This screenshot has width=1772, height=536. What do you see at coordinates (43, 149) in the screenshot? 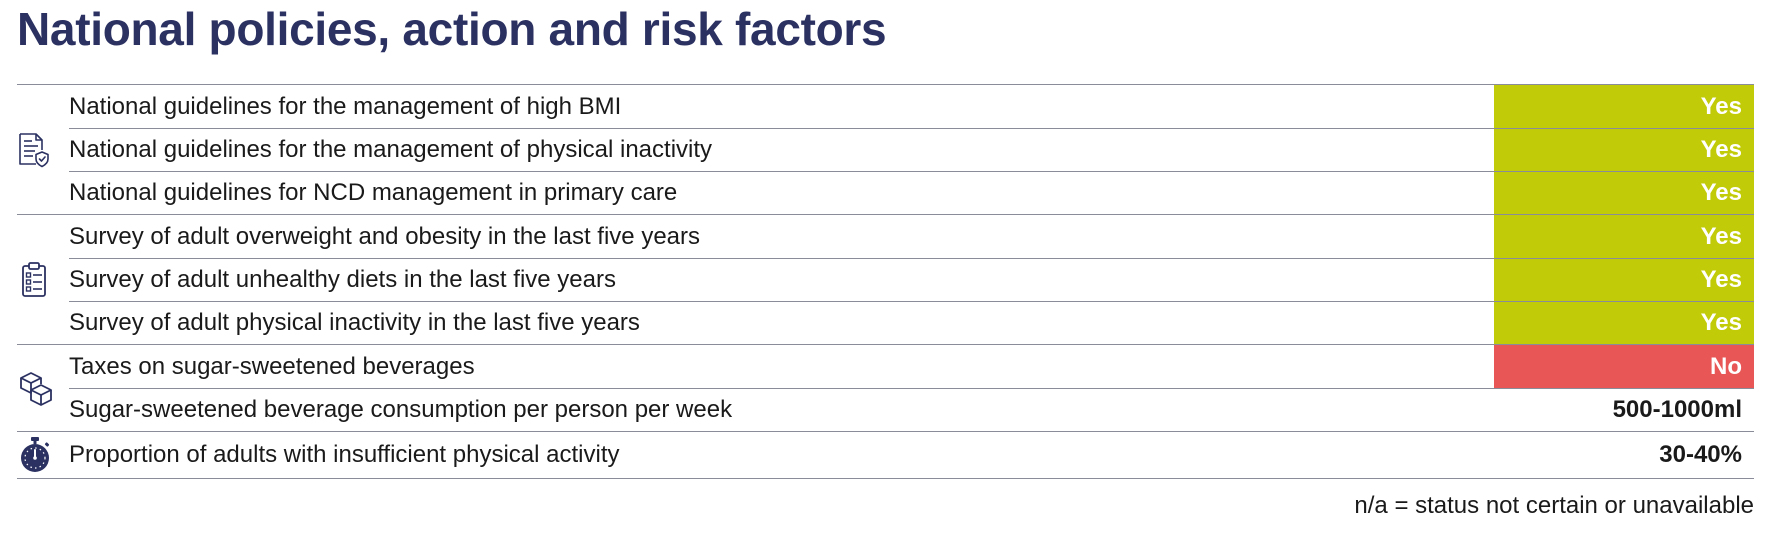
I see `guideline-document-icon` at bounding box center [43, 149].